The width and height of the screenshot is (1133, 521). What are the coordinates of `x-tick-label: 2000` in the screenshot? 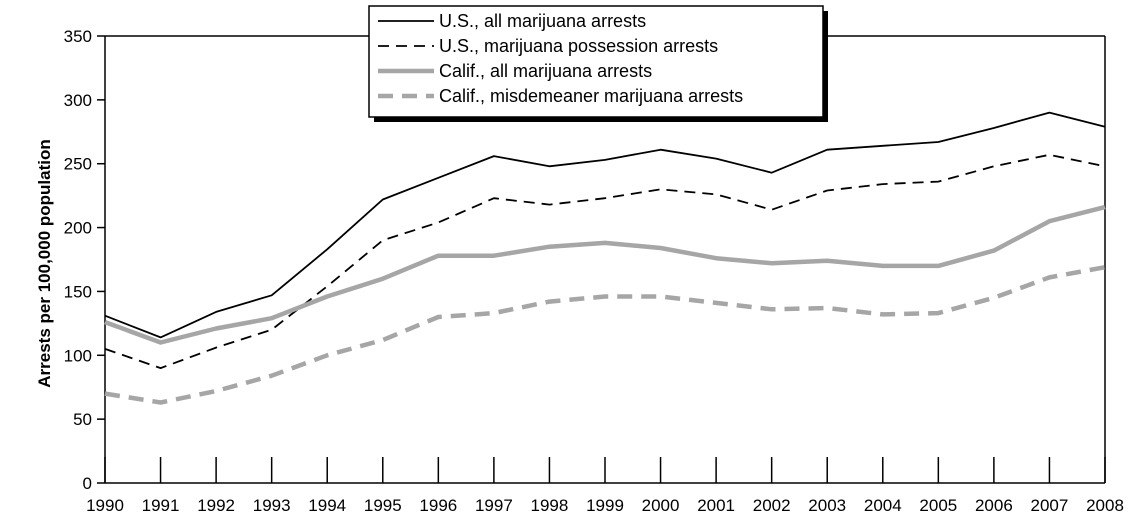 It's located at (661, 505).